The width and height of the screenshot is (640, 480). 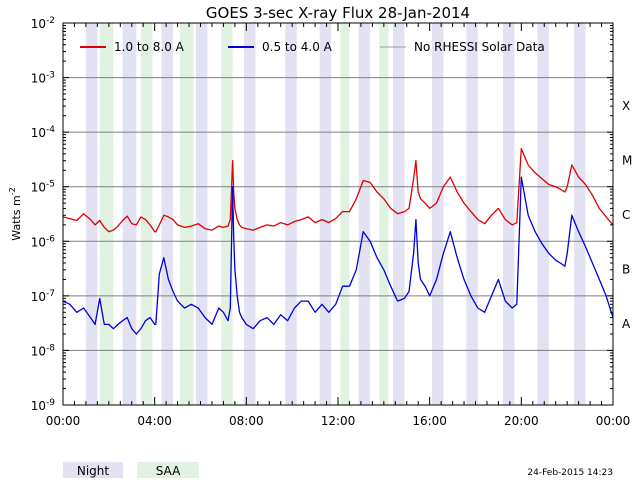 What do you see at coordinates (246, 421) in the screenshot?
I see `x-tick-label-2: 08:00` at bounding box center [246, 421].